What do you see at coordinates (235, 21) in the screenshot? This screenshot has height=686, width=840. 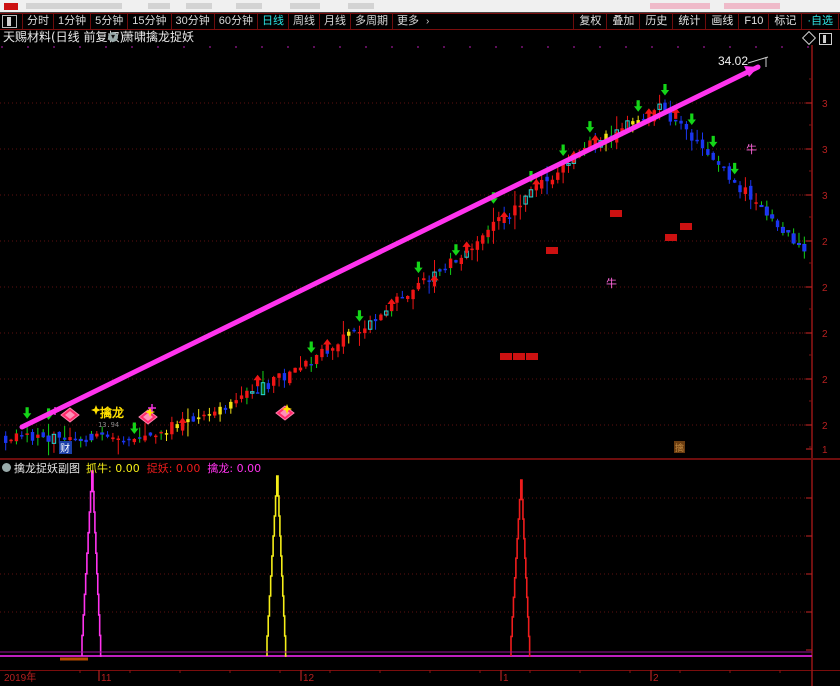 I see `period-button-5: 60分钟` at bounding box center [235, 21].